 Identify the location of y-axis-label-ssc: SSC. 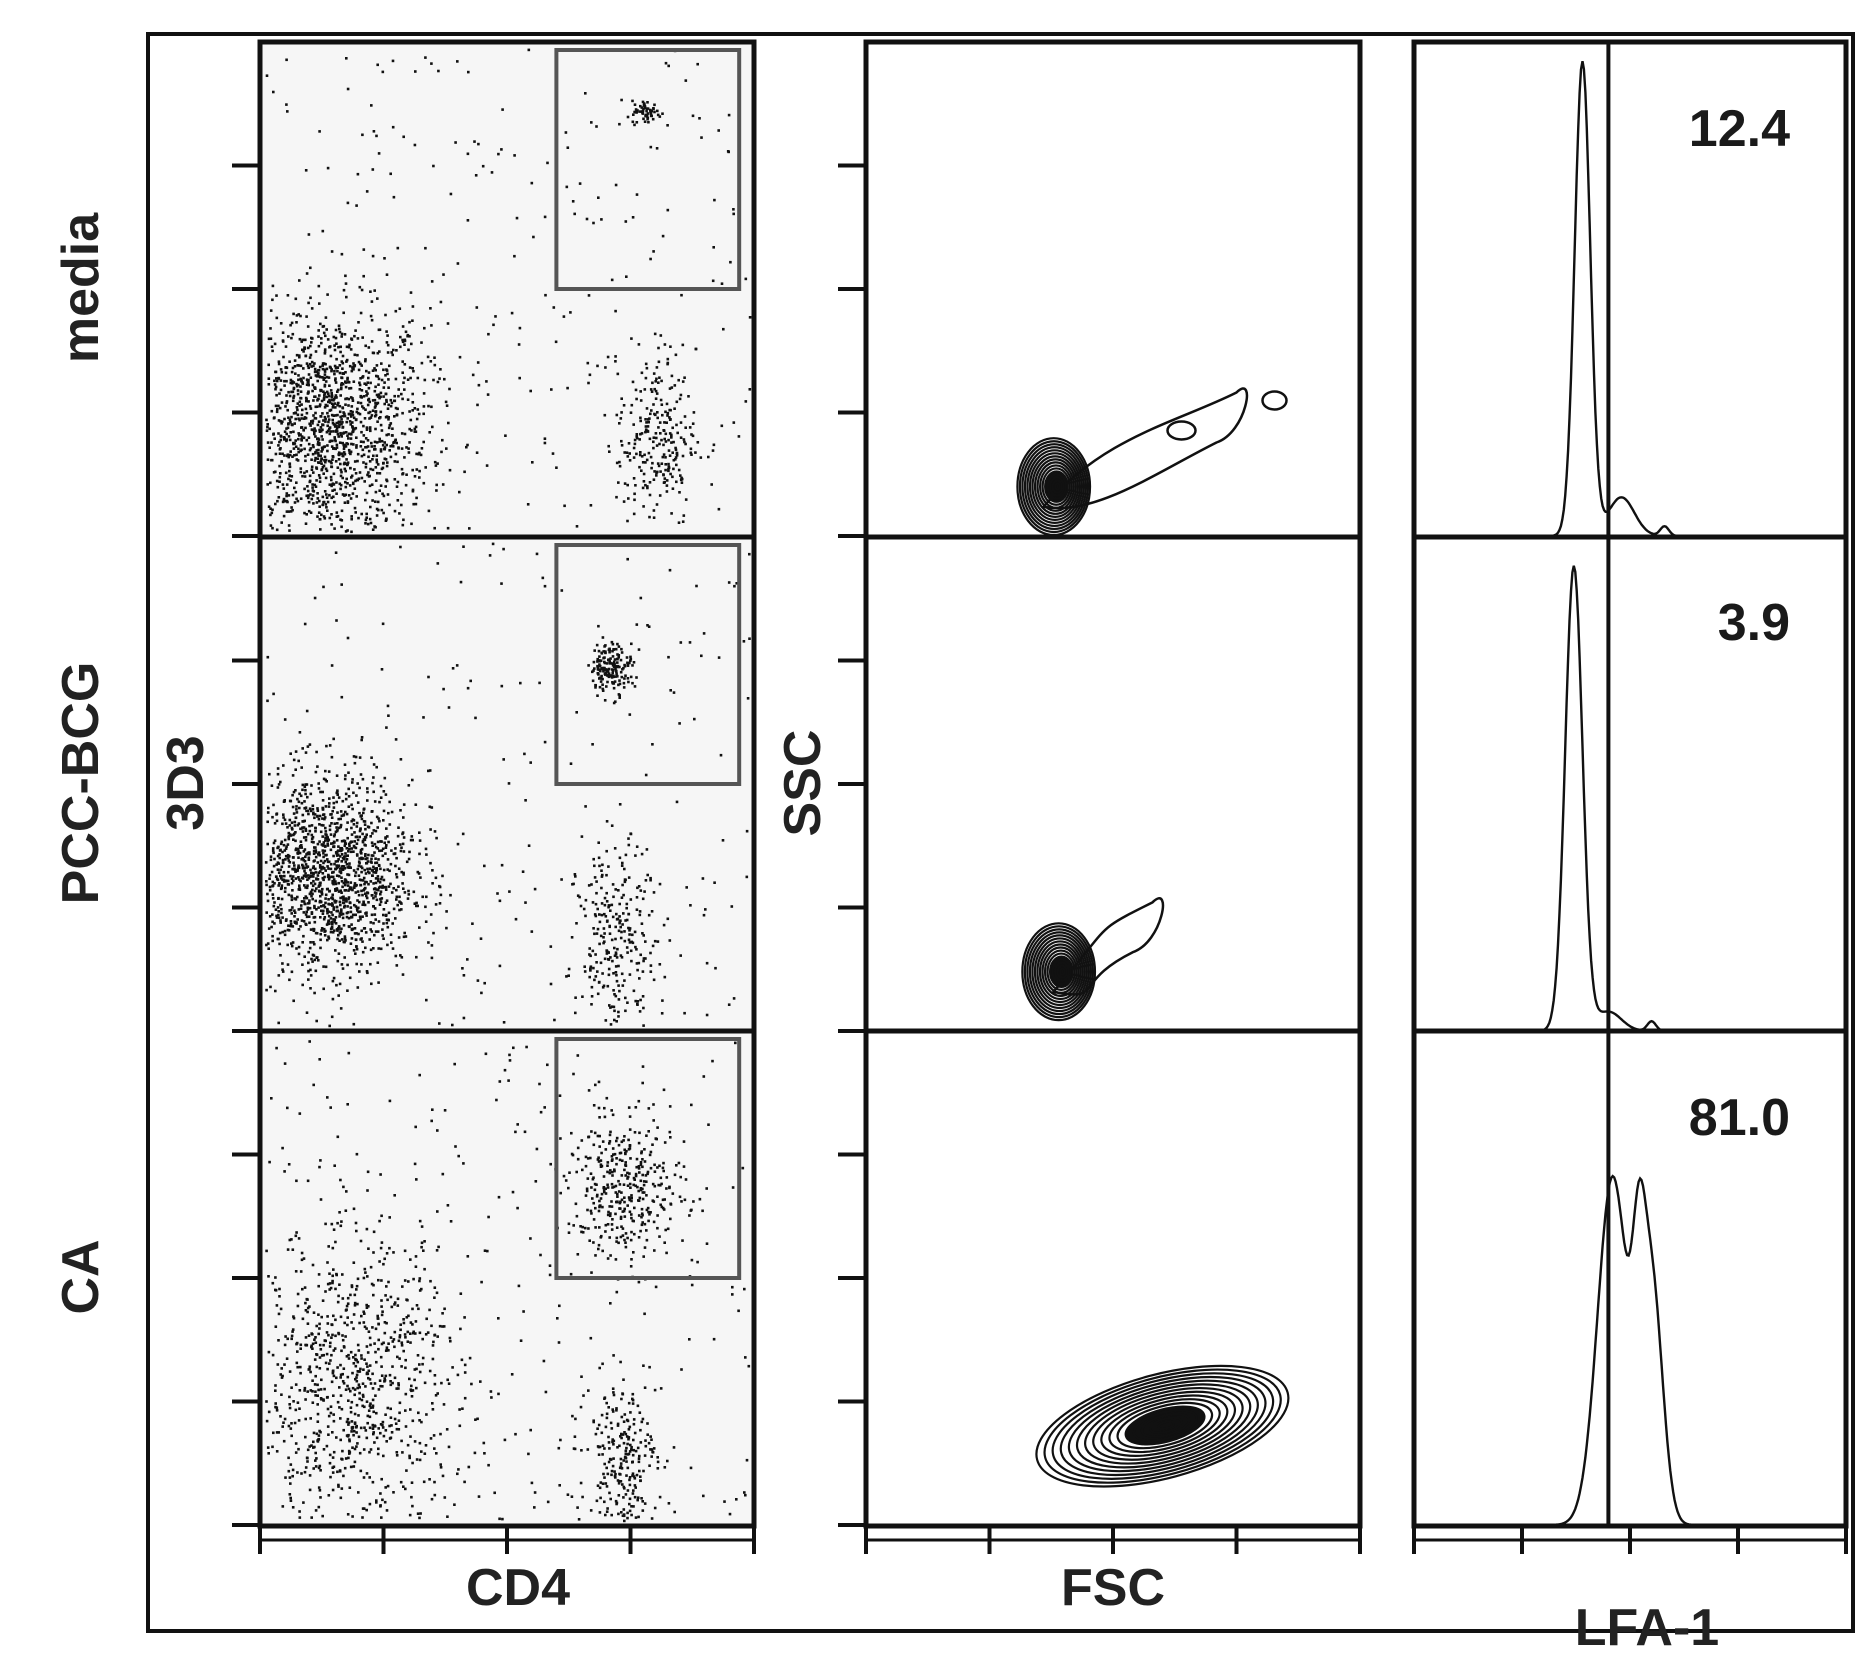
(803, 783).